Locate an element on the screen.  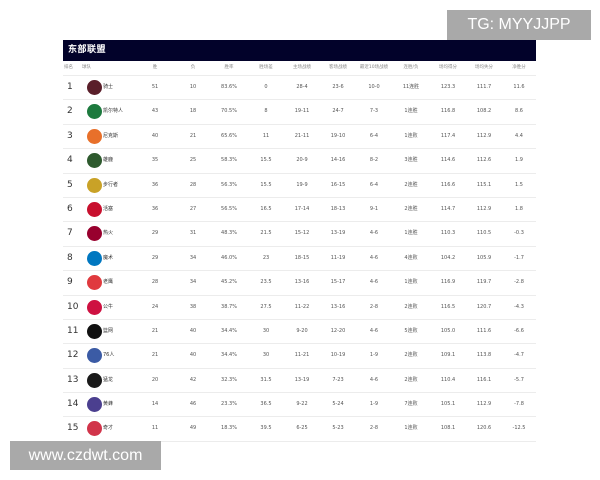
home-record-cell: 13-19 is located at coordinates (302, 379).